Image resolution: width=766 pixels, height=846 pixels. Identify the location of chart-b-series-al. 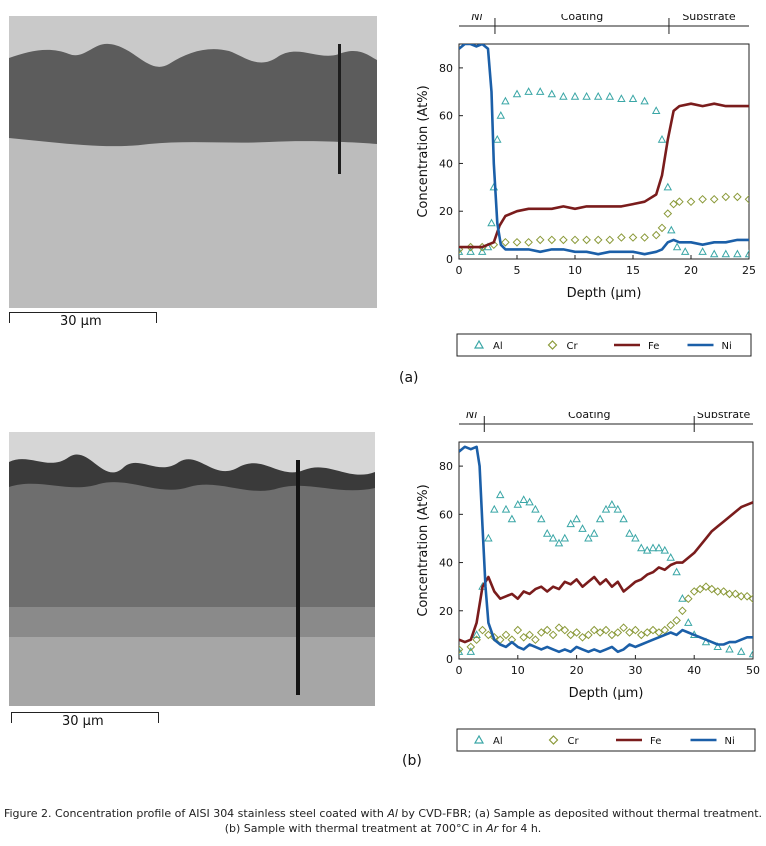
(606, 574).